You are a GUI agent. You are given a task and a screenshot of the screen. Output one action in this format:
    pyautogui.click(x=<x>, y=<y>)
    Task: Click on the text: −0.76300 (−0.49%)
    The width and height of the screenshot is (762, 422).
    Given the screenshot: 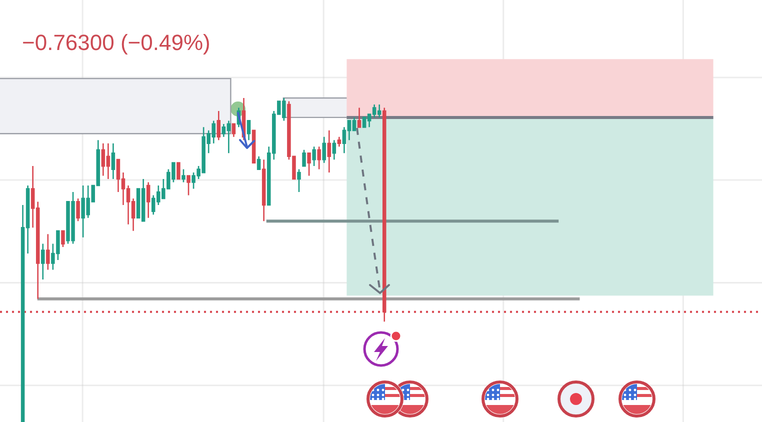 What is the action you would take?
    pyautogui.click(x=116, y=42)
    